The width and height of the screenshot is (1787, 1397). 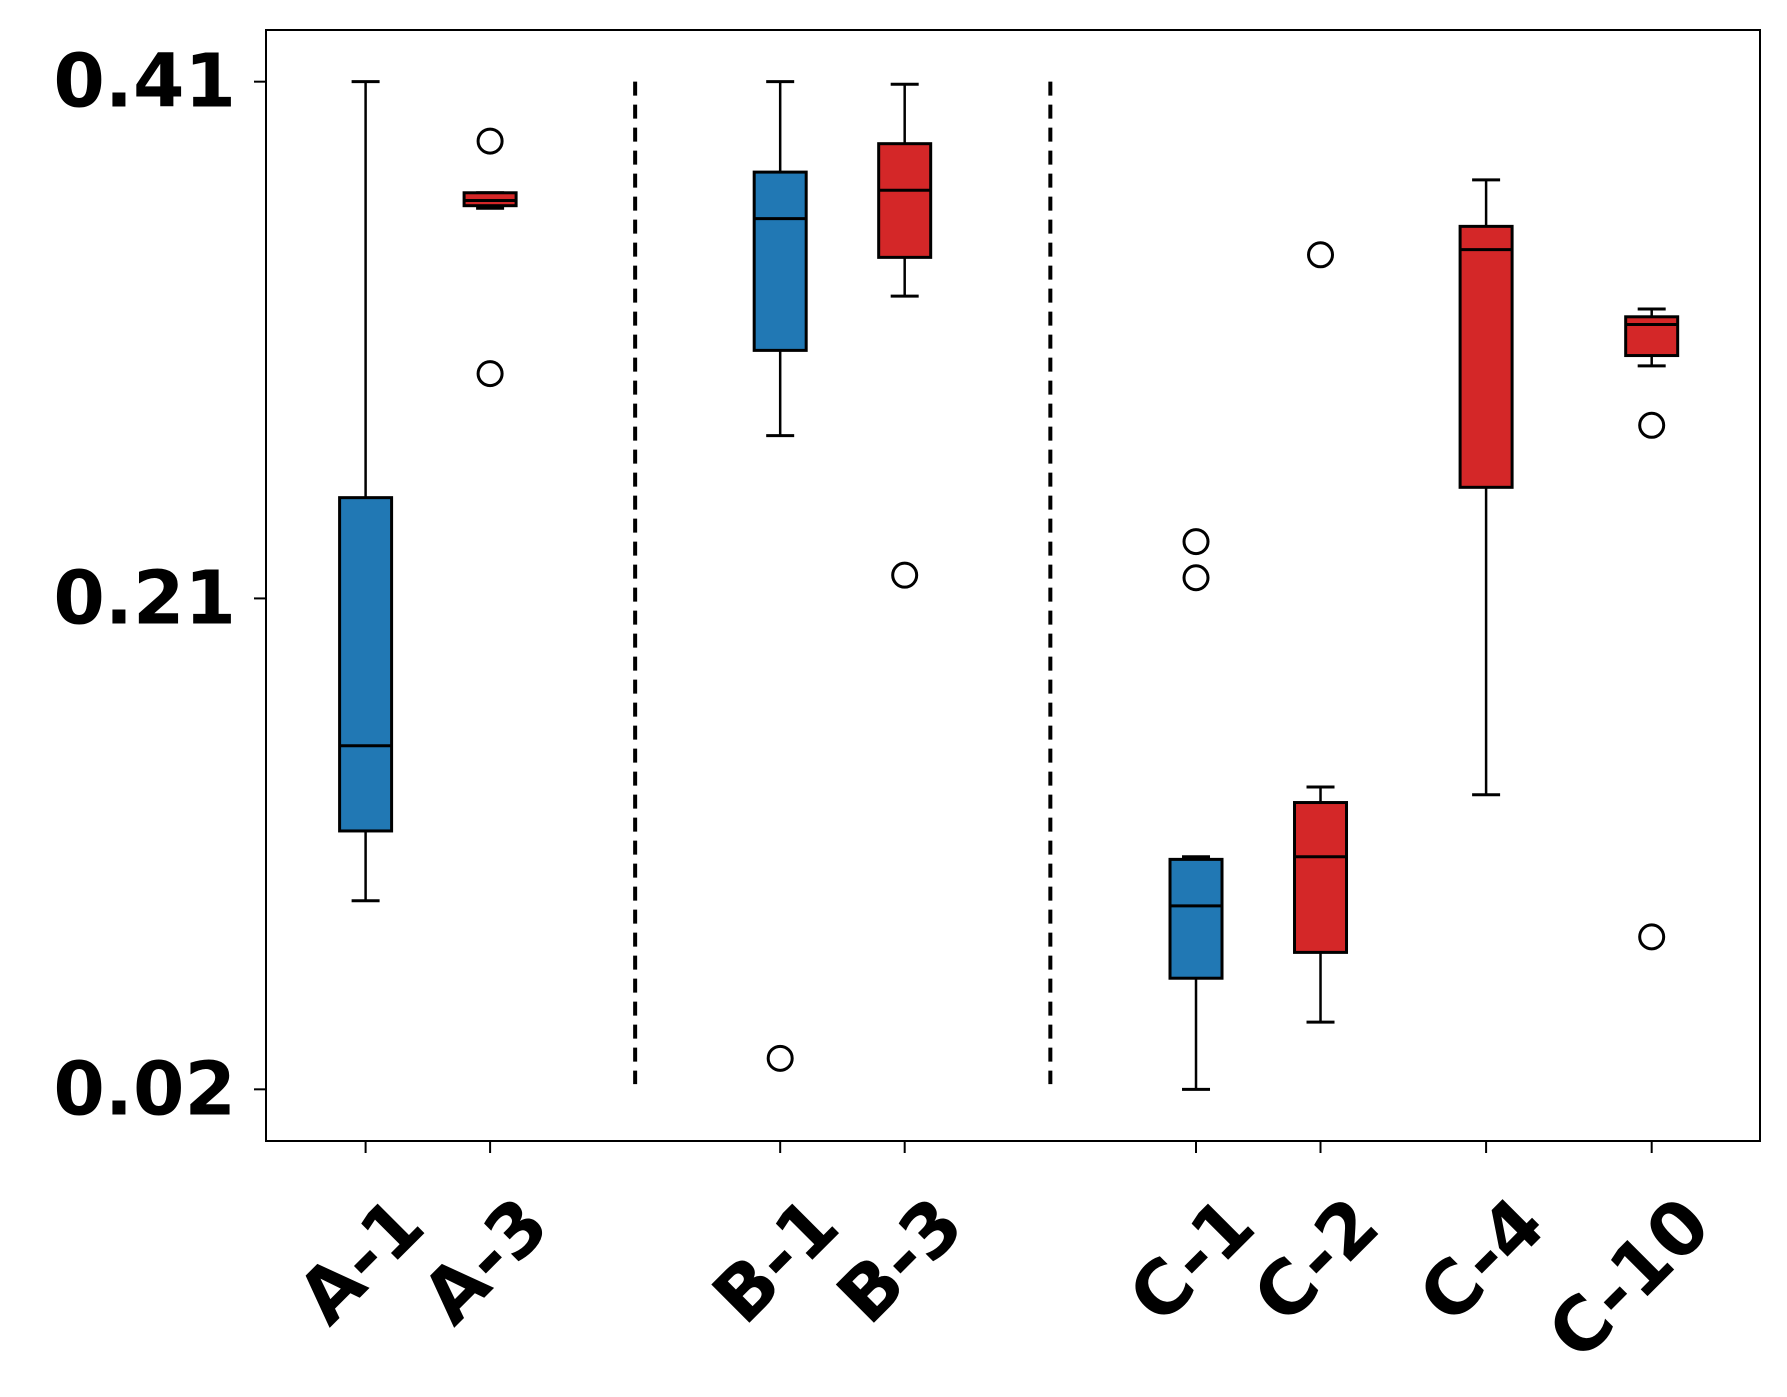 I want to click on y-tick-label: 0.21, so click(x=144, y=598).